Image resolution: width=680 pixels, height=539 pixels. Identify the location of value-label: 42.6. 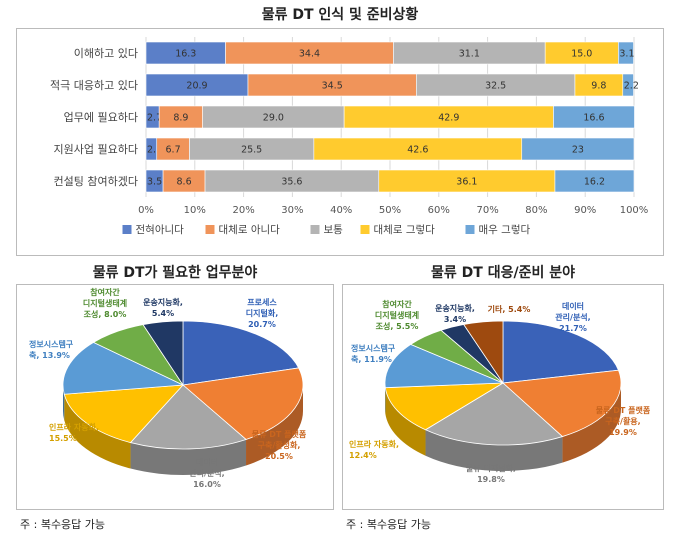
(417, 150).